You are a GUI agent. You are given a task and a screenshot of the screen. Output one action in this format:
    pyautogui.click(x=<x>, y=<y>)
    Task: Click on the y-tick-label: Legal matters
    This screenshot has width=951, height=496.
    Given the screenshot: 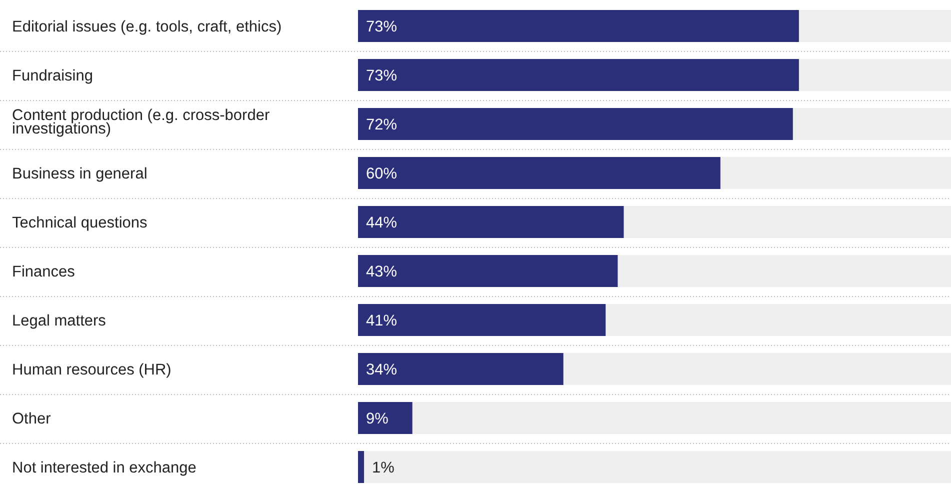 What is the action you would take?
    pyautogui.click(x=59, y=321)
    